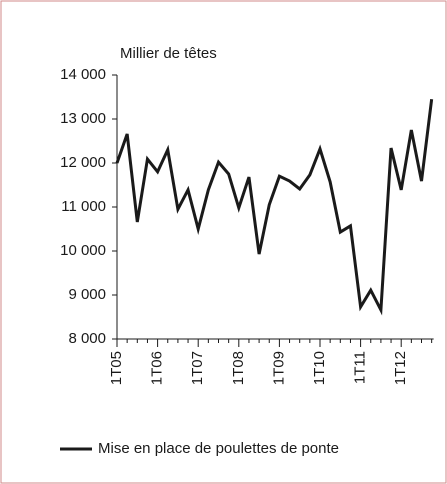 Image resolution: width=447 pixels, height=484 pixels. What do you see at coordinates (83, 74) in the screenshot?
I see `y-tick-label: 14 000` at bounding box center [83, 74].